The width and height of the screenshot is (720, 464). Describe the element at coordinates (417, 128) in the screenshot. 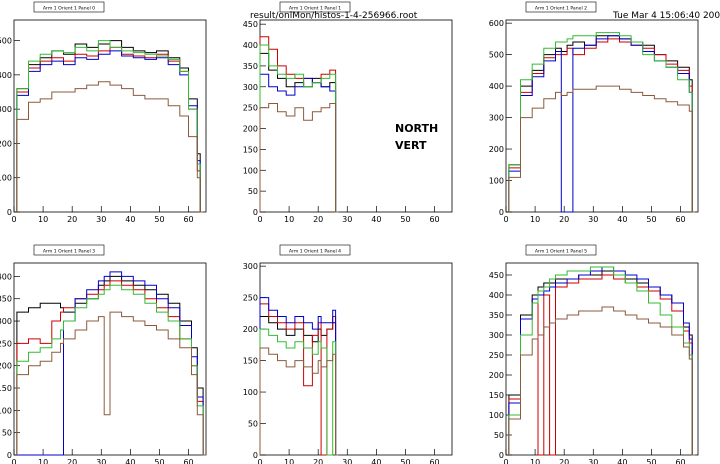

I see `arm-label-north: NORTH` at that location.